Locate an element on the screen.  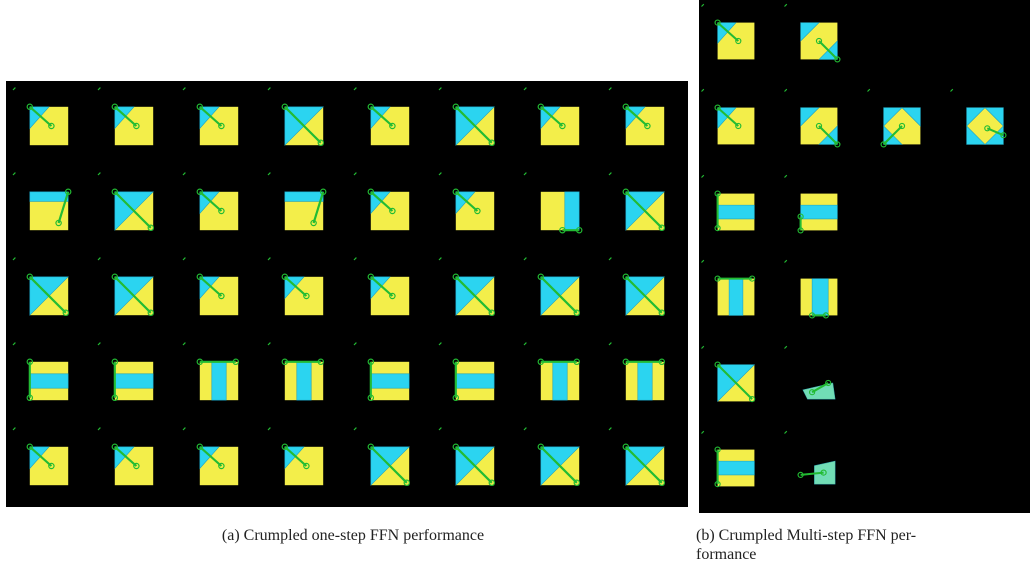
cloth-b-r2-c2 is located at coordinates (813, 119).